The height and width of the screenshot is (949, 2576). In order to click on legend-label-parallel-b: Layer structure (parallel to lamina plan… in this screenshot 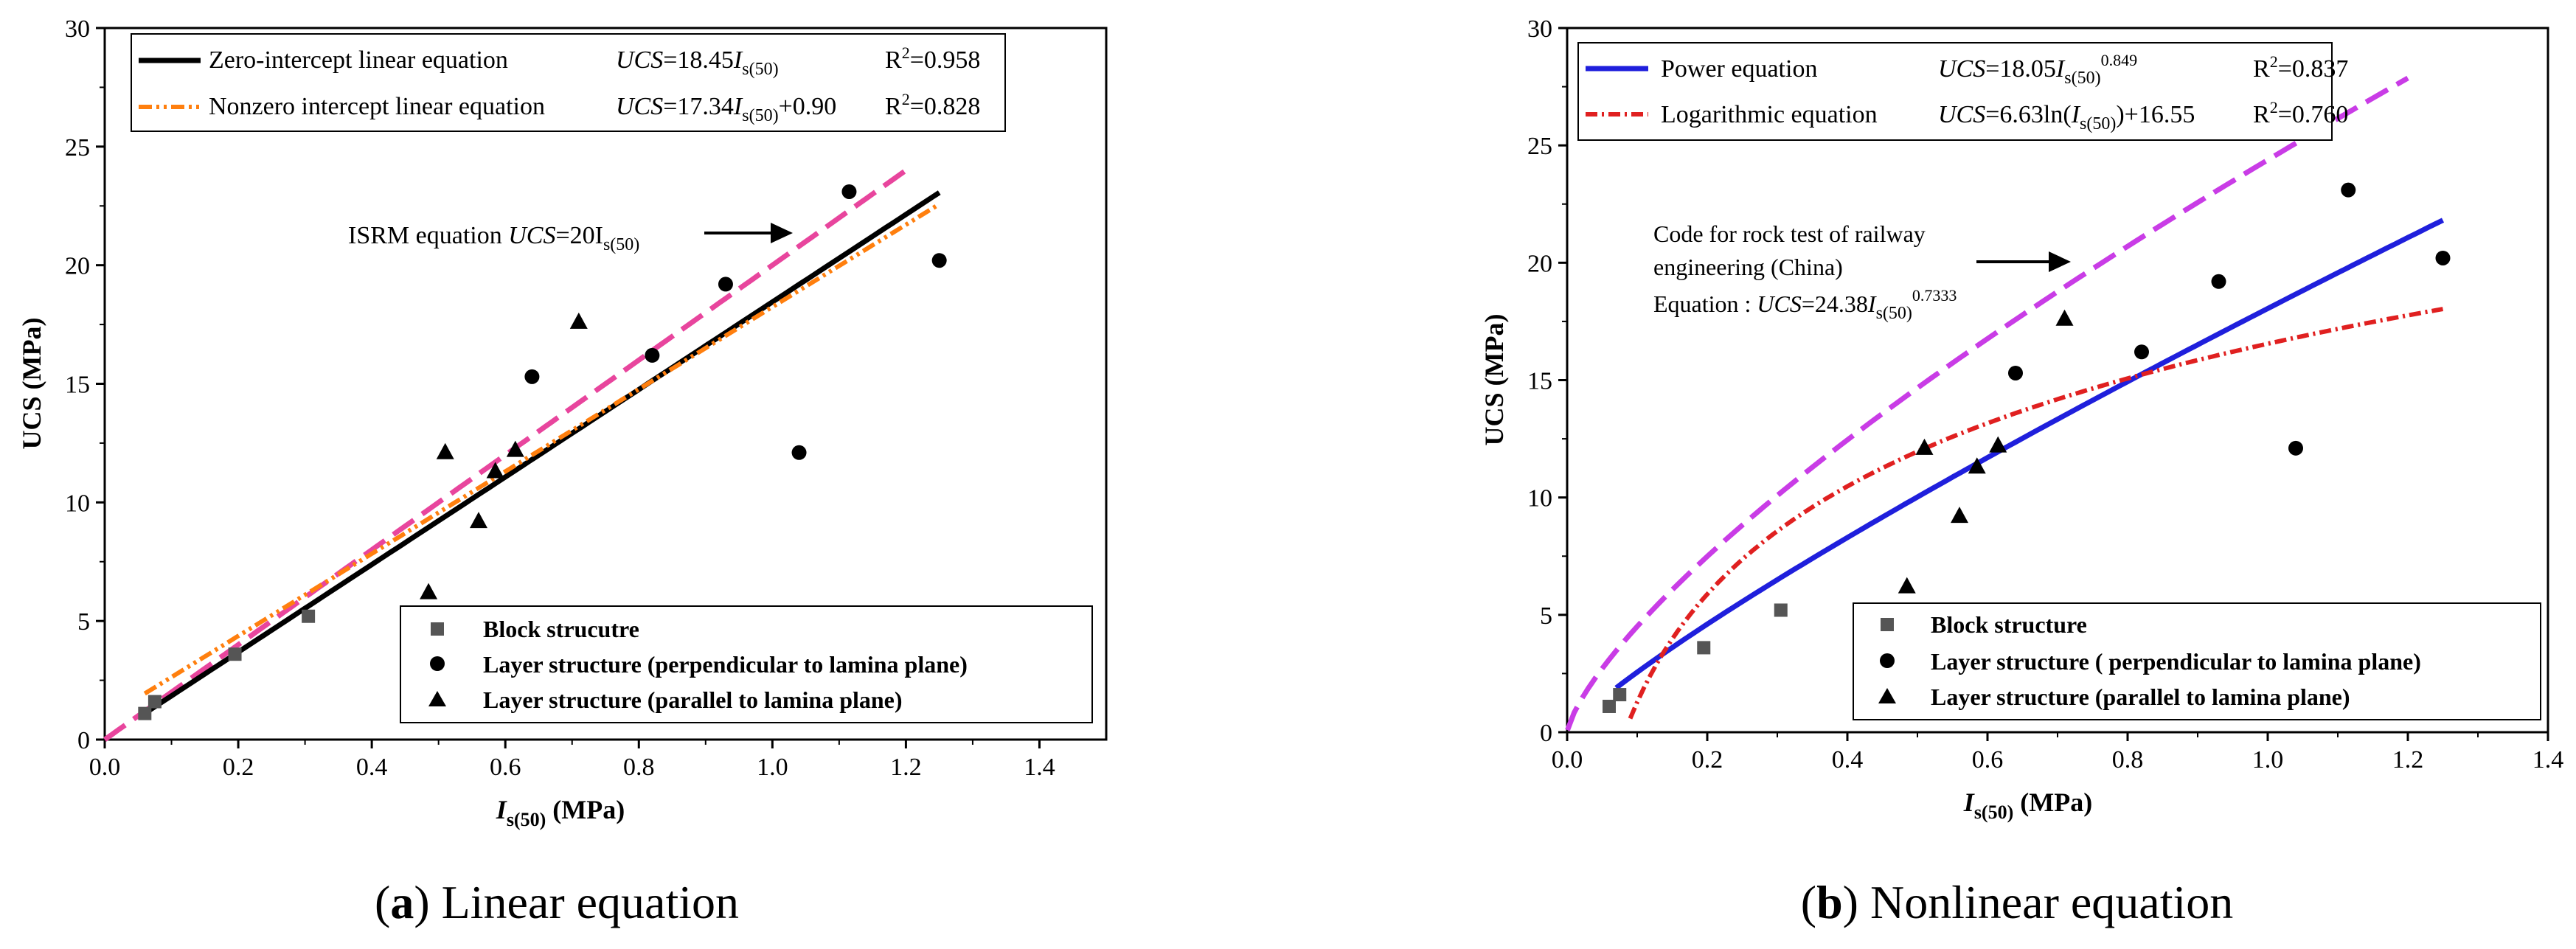, I will do `click(2140, 697)`.